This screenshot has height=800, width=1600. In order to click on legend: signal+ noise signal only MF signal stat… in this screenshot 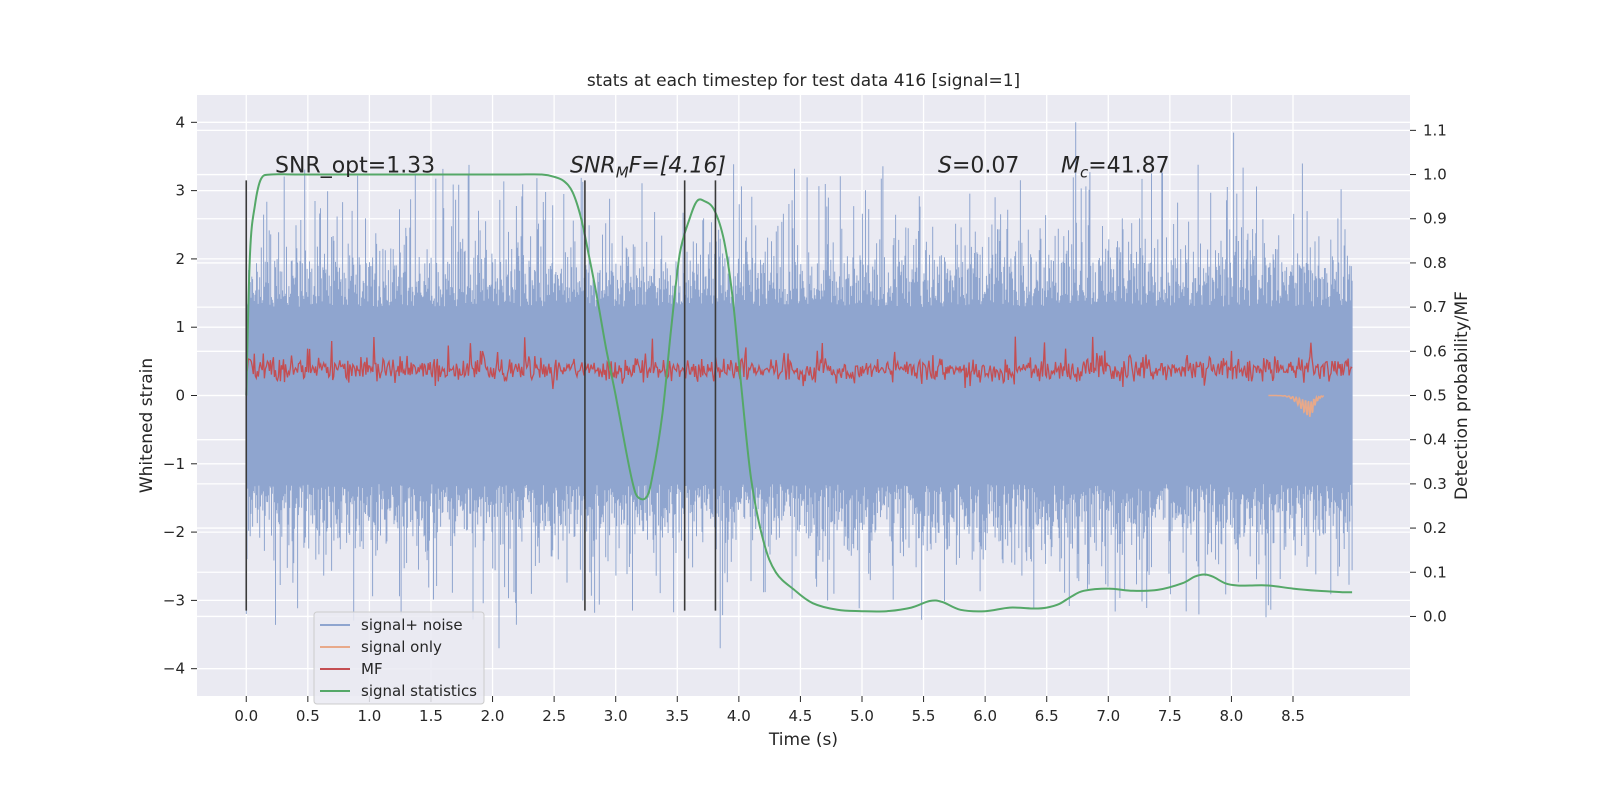, I will do `click(399, 658)`.